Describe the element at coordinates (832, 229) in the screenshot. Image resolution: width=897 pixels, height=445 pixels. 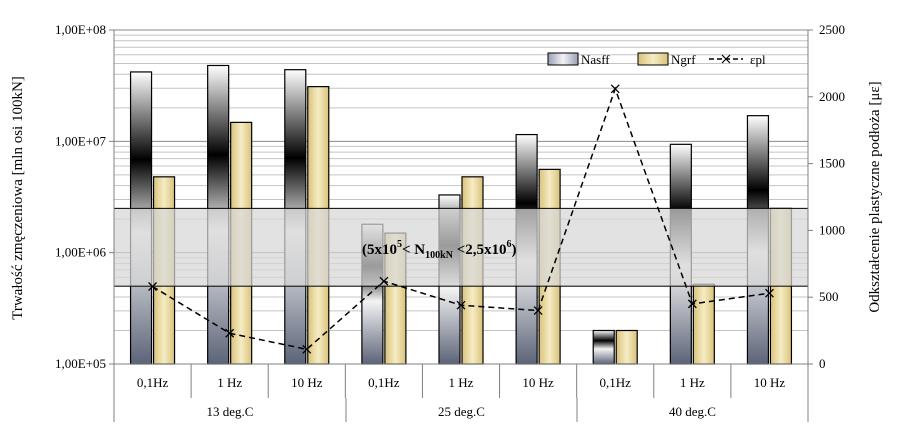
I see `y-right-tick-label: 1000` at that location.